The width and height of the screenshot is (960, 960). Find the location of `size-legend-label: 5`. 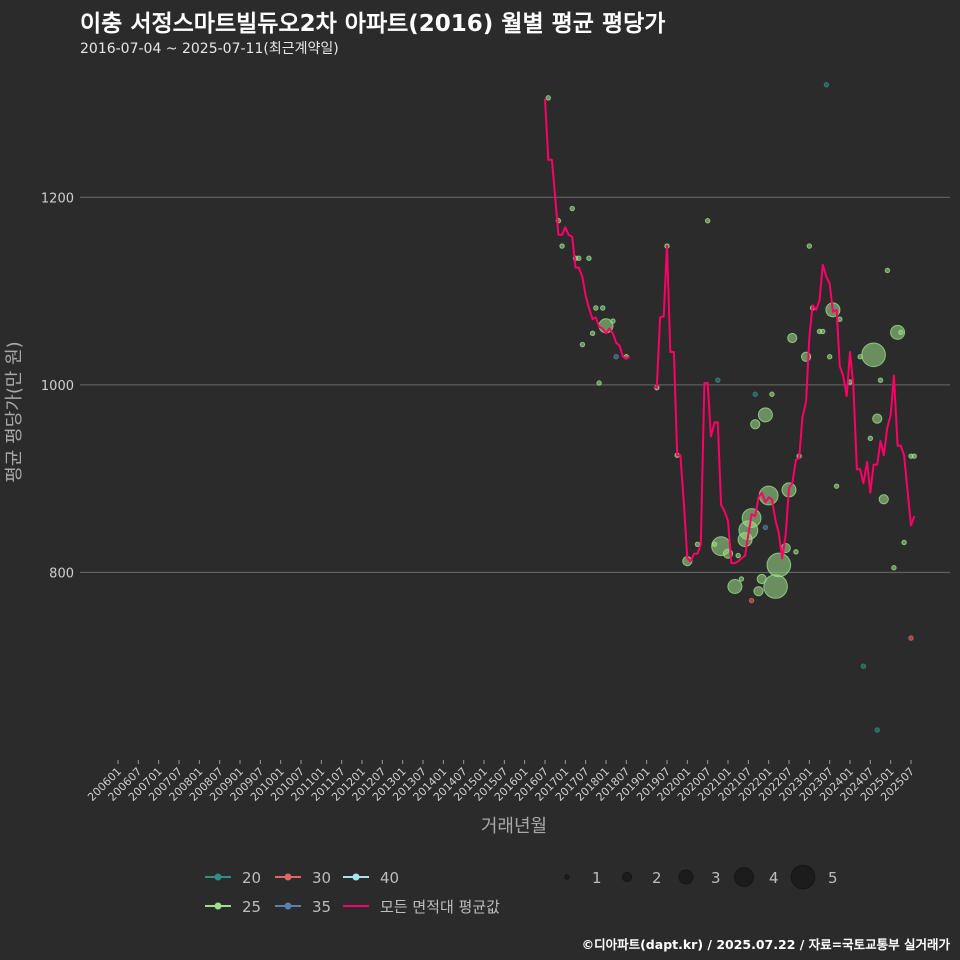

size-legend-label: 5 is located at coordinates (833, 878).